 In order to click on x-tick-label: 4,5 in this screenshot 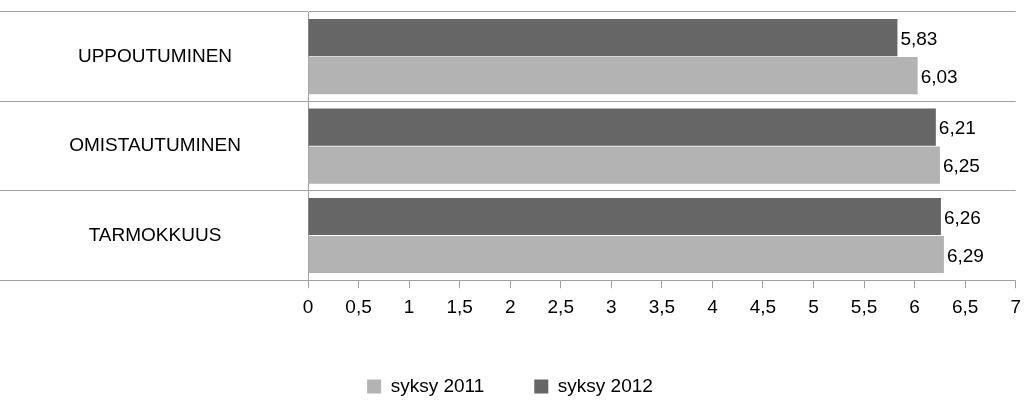, I will do `click(763, 306)`.